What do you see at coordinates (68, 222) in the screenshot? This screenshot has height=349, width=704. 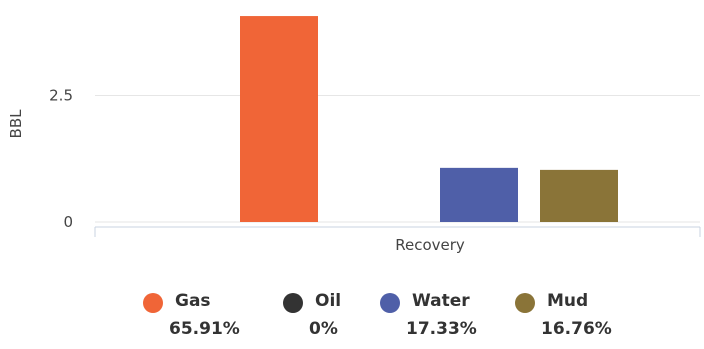 I see `y-tick-label-0: 0` at bounding box center [68, 222].